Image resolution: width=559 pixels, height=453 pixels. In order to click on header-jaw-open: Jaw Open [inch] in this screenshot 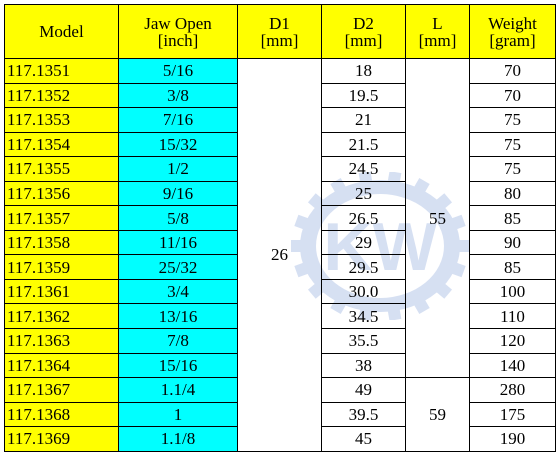, I will do `click(178, 31)`.